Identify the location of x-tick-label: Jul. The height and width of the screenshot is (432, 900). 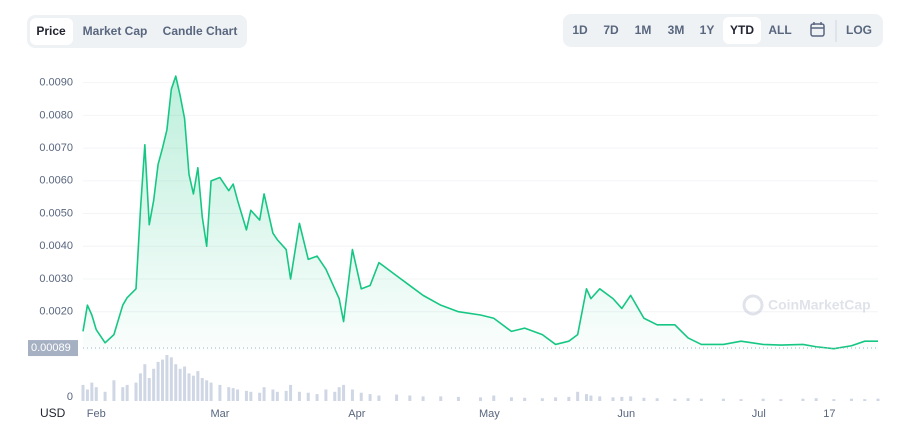
(759, 414).